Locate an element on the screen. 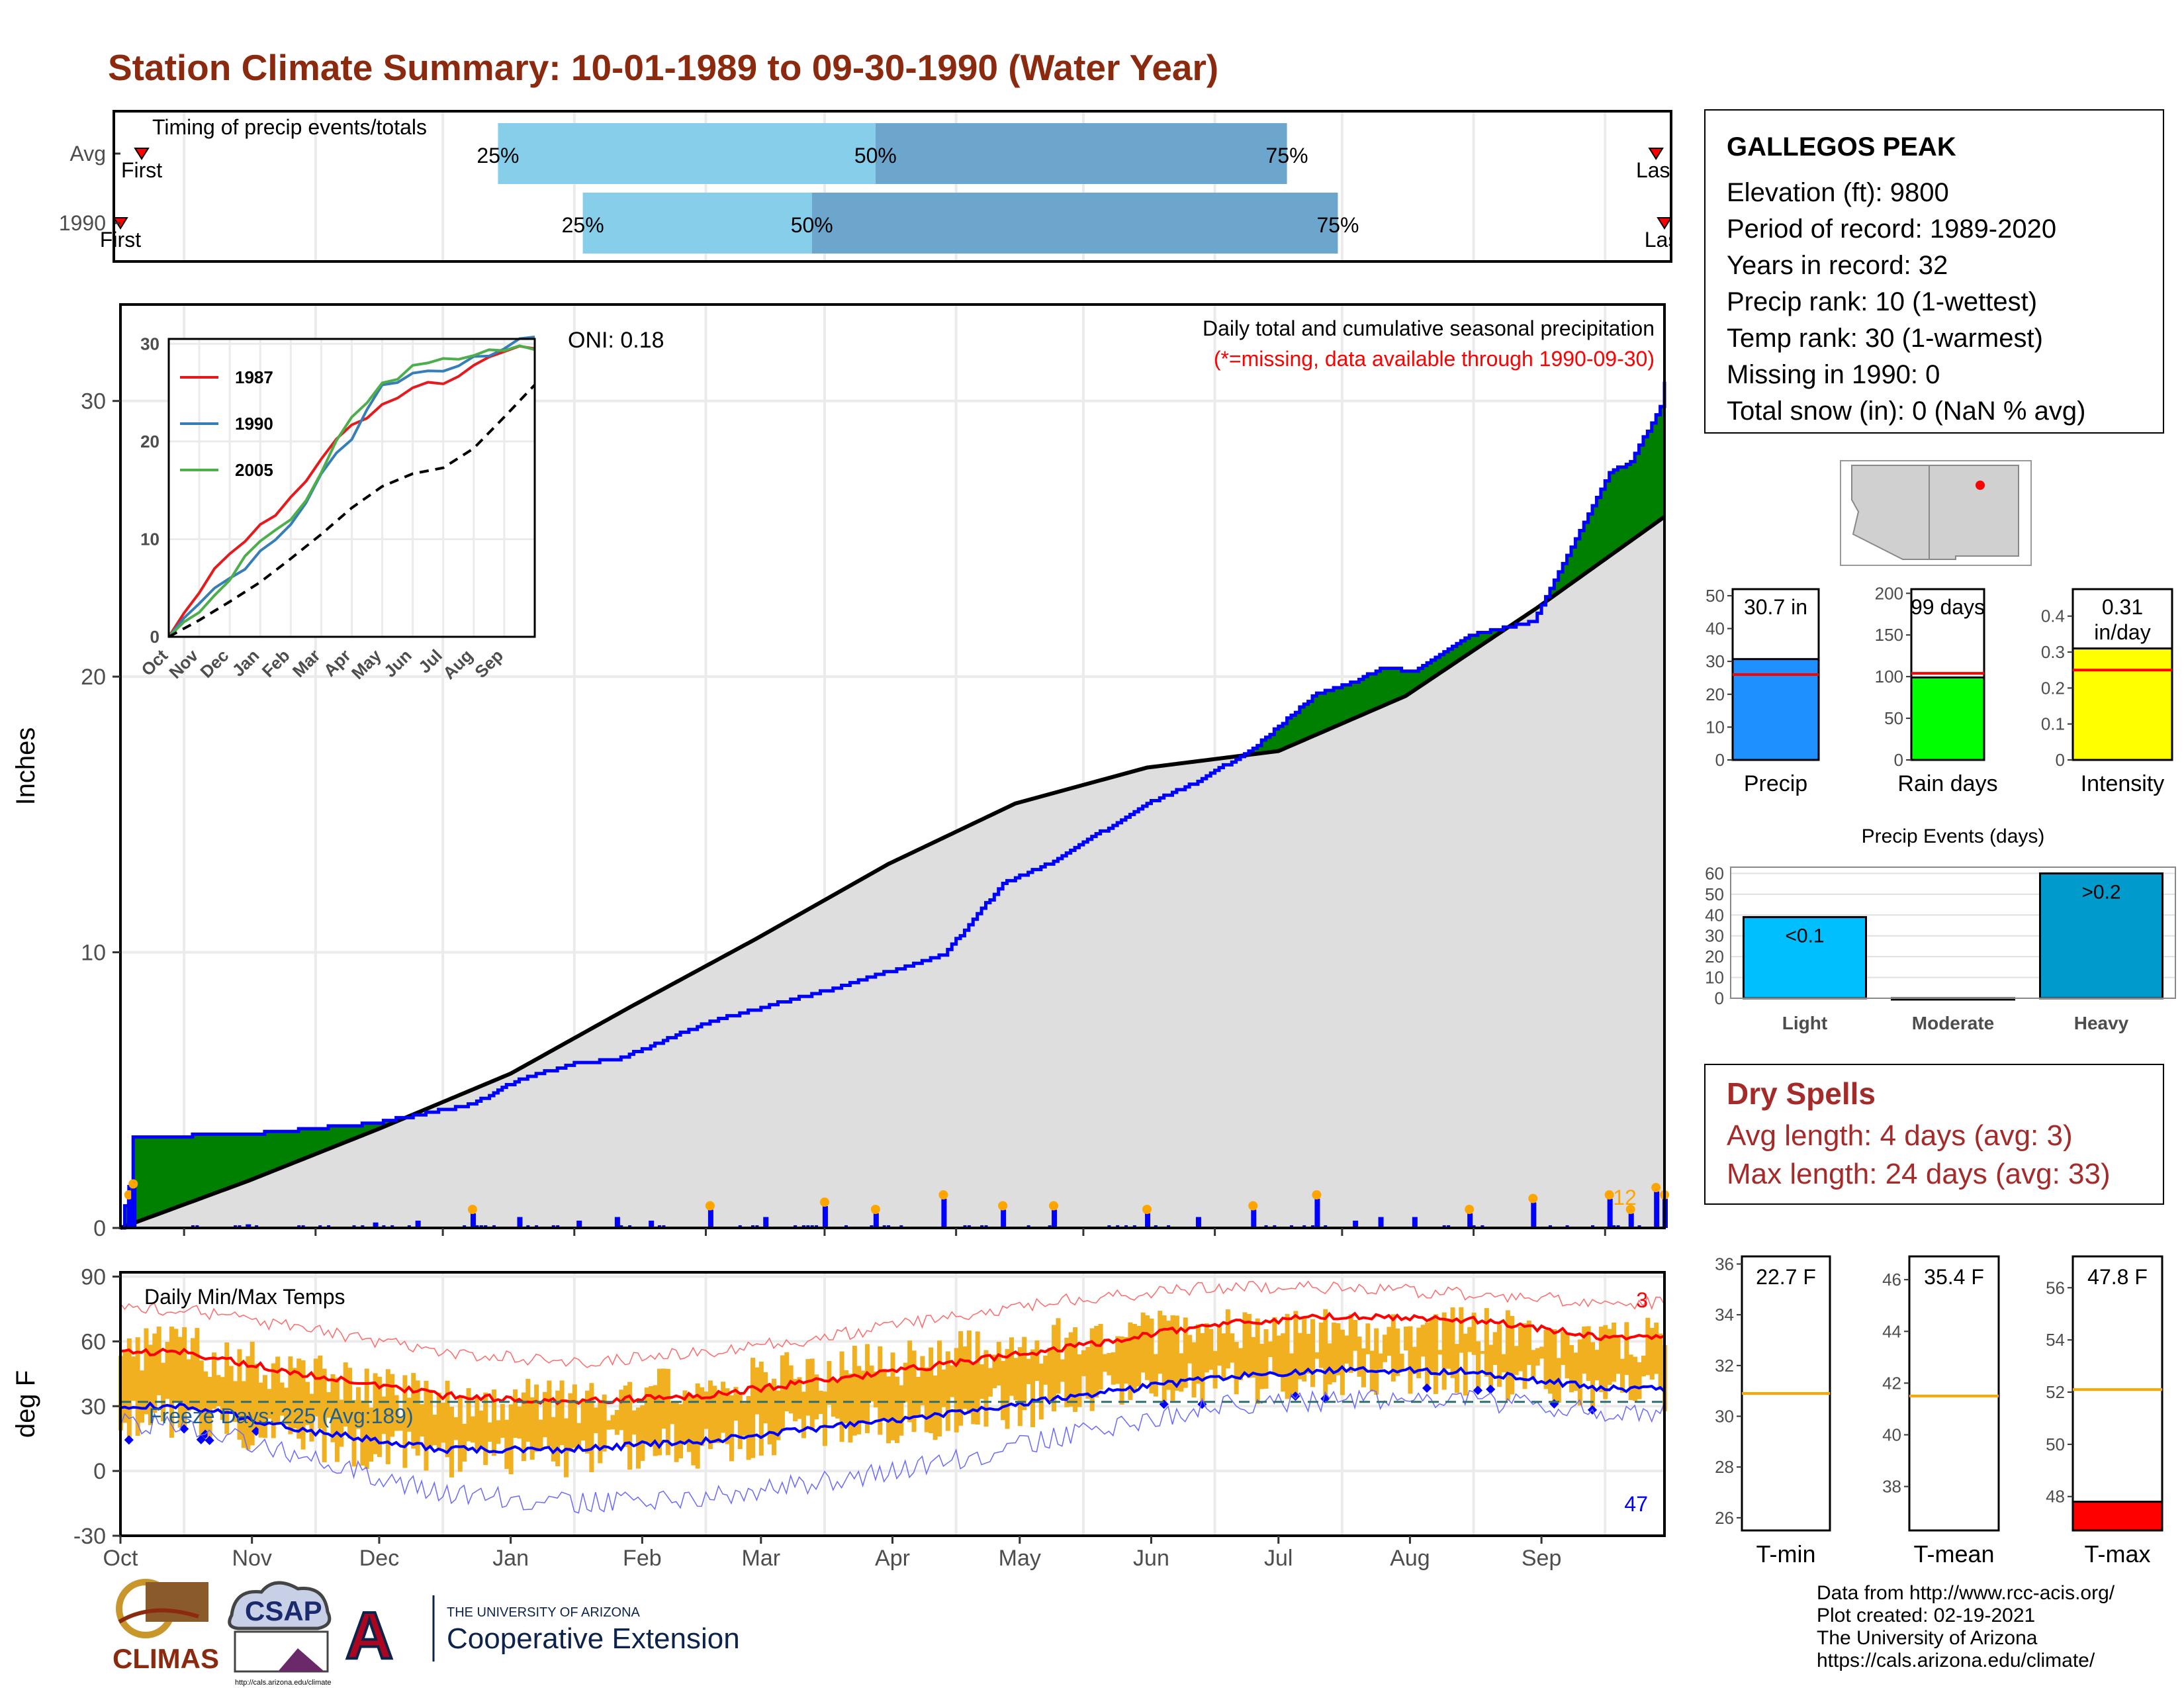 The width and height of the screenshot is (2184, 1688). temp-ytick-label: 0 is located at coordinates (100, 1471).